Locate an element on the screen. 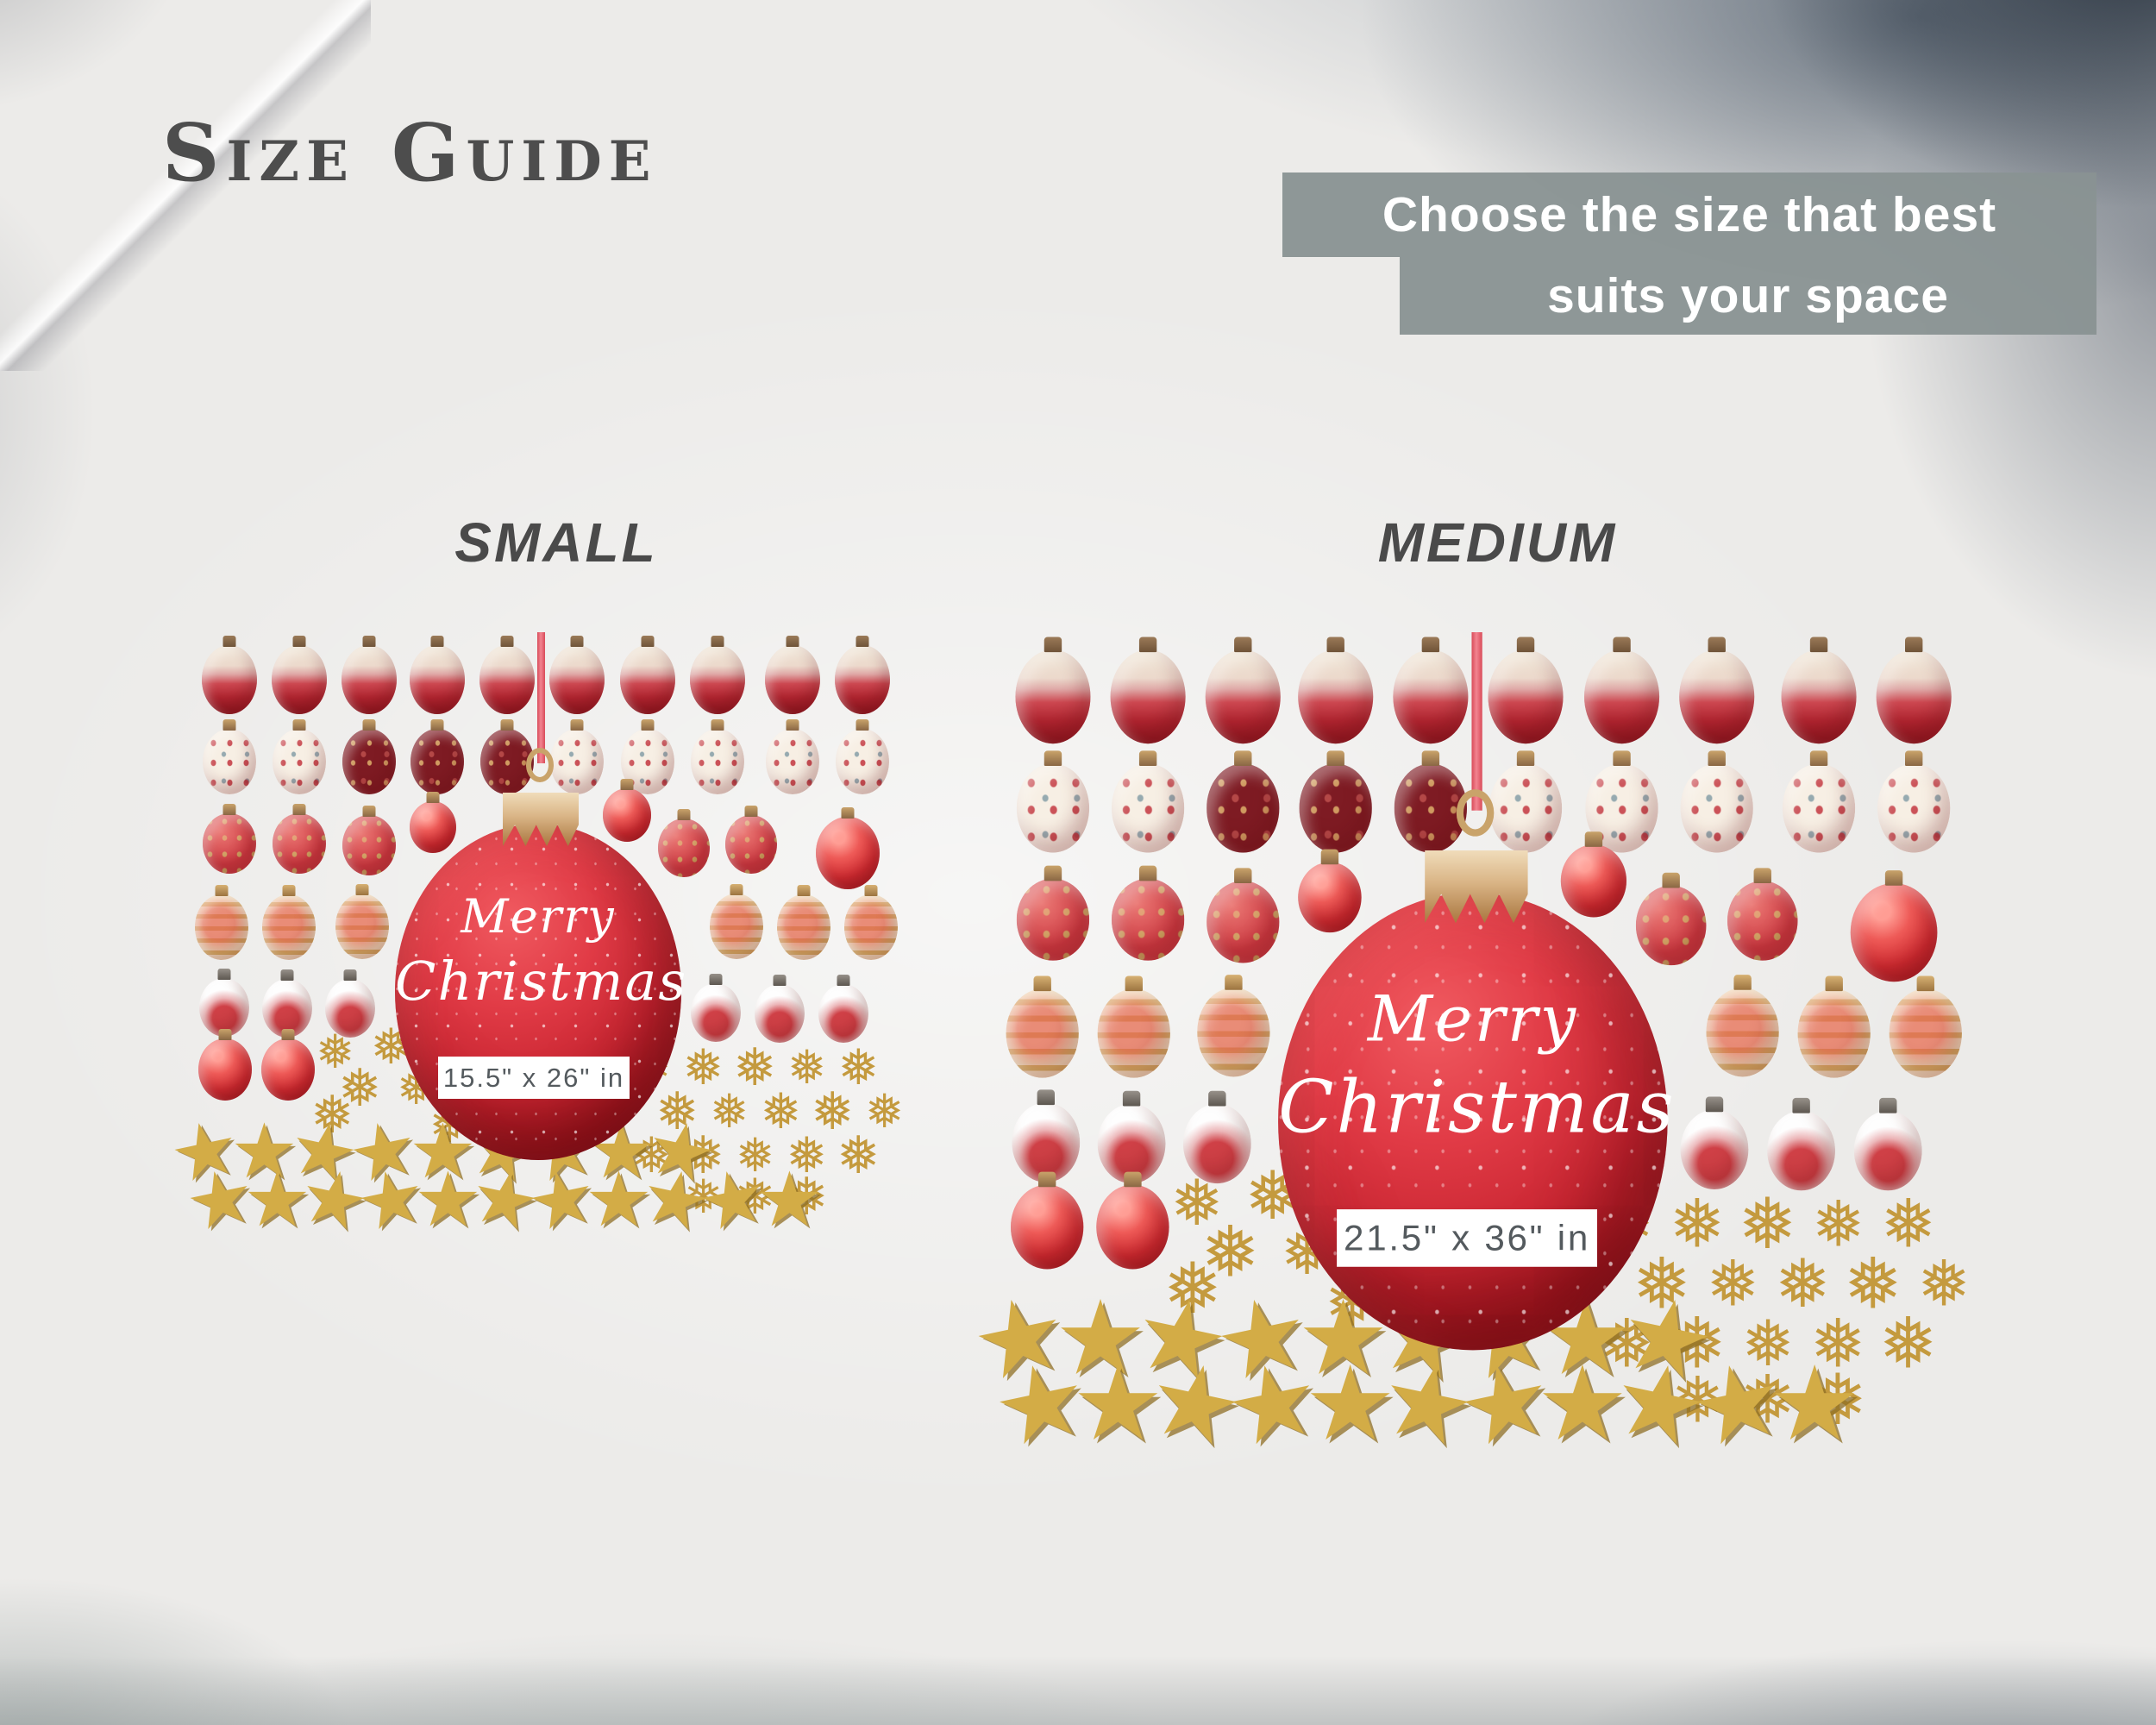 This screenshot has height=1725, width=2156. size-option-label-small: SMALL is located at coordinates (556, 543).